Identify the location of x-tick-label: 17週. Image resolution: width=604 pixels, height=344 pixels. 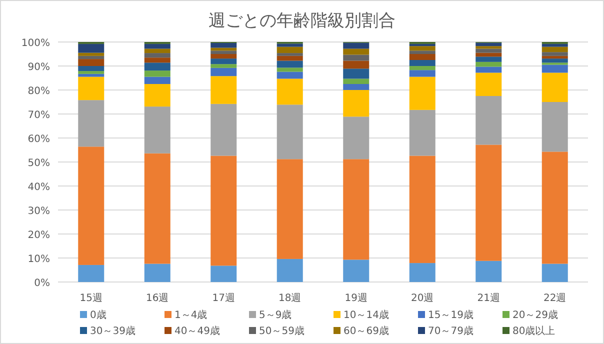
(223, 298).